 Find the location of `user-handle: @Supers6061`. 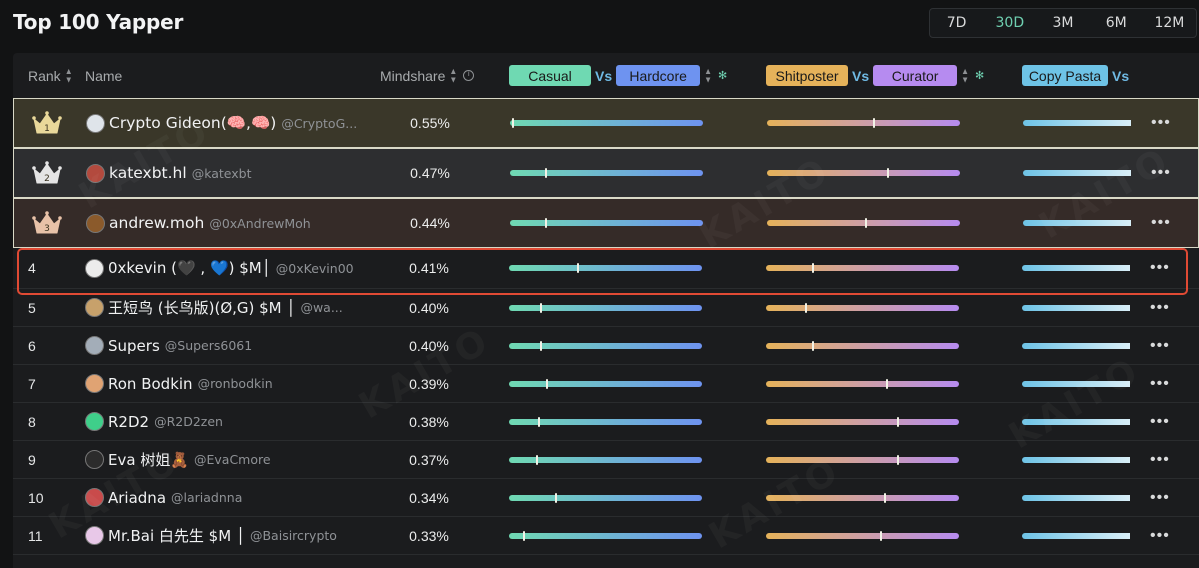

user-handle: @Supers6061 is located at coordinates (208, 345).